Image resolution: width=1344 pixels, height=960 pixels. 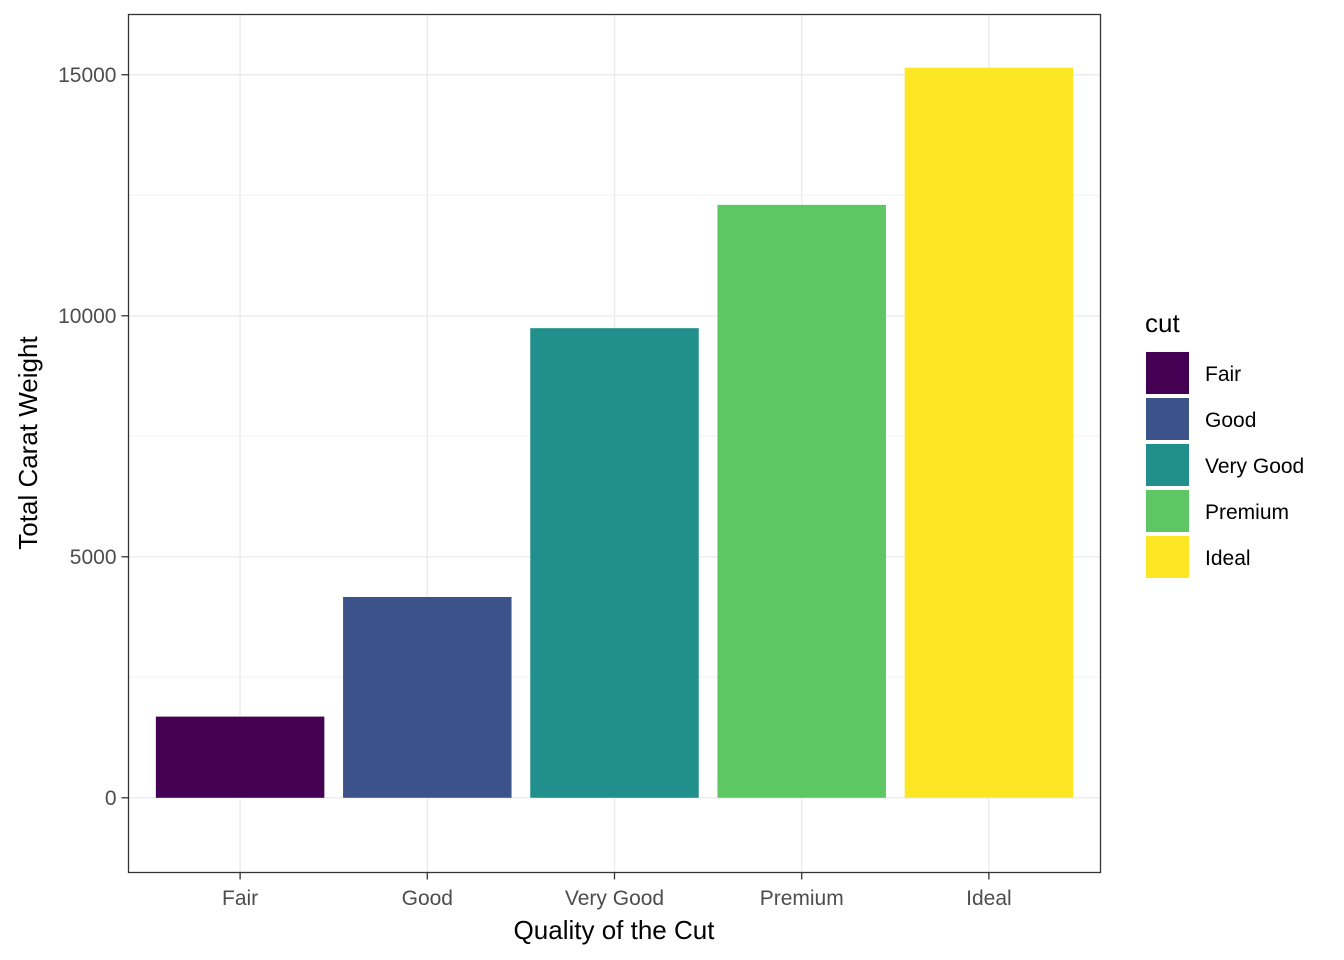 I want to click on y-tick-label: 10000, so click(x=87, y=316).